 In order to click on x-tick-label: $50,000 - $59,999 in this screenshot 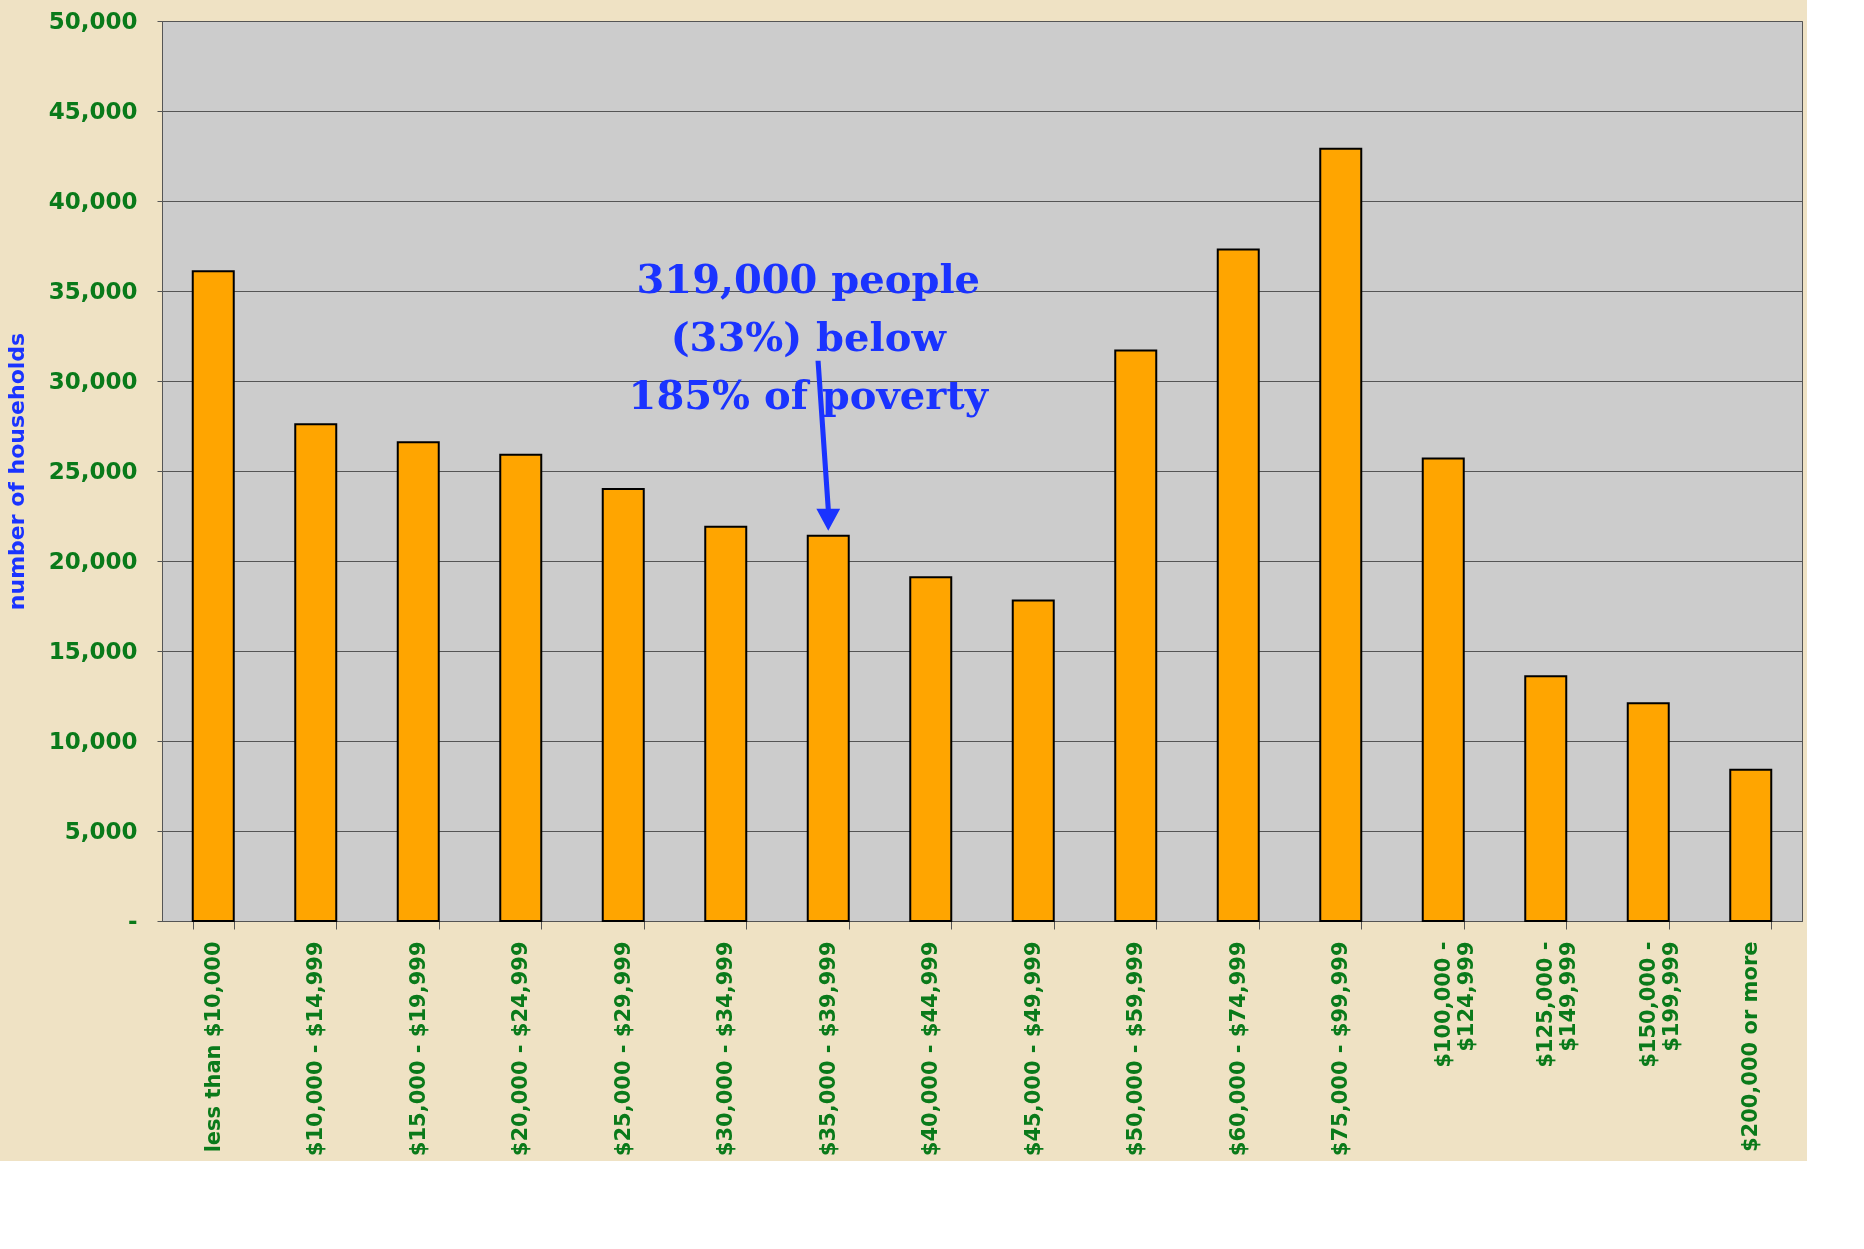, I will do `click(1135, 1049)`.